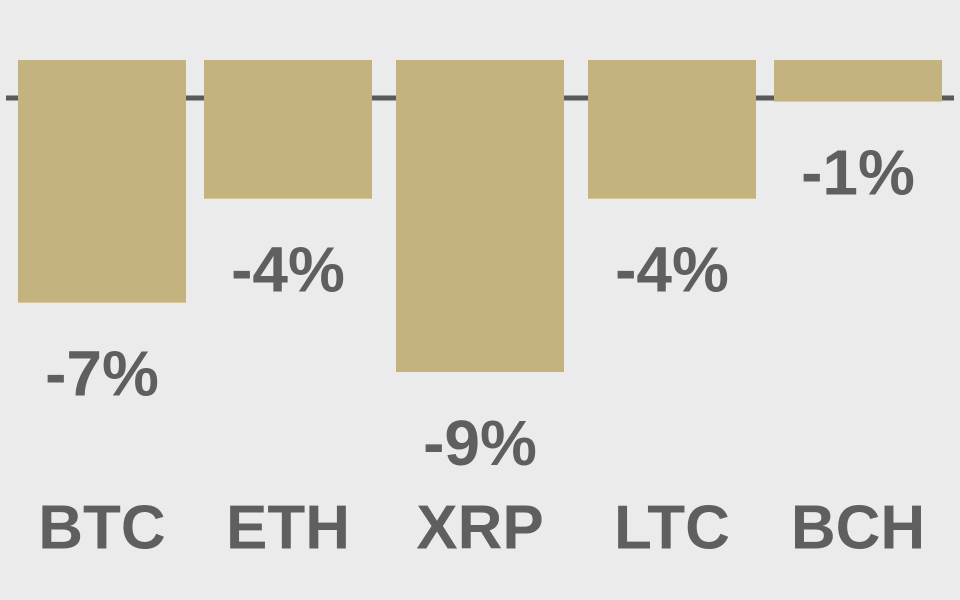  I want to click on x-tick-label: BTC, so click(101, 527).